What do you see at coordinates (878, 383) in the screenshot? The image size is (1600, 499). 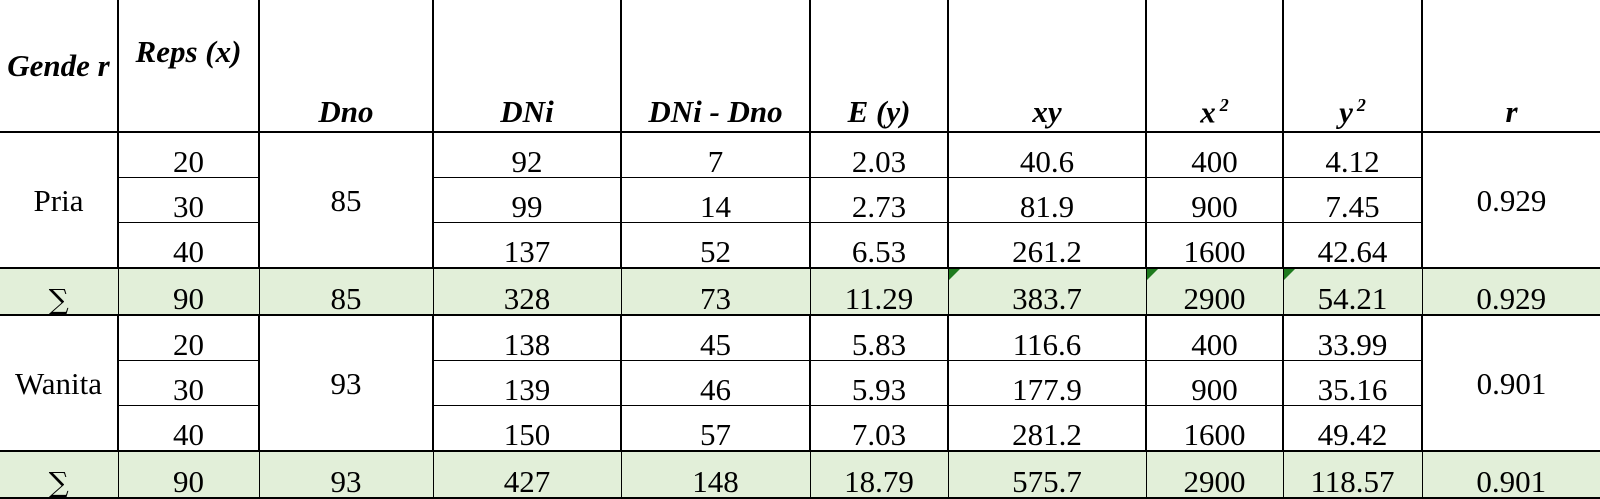 I see `cell-e: 5.93` at bounding box center [878, 383].